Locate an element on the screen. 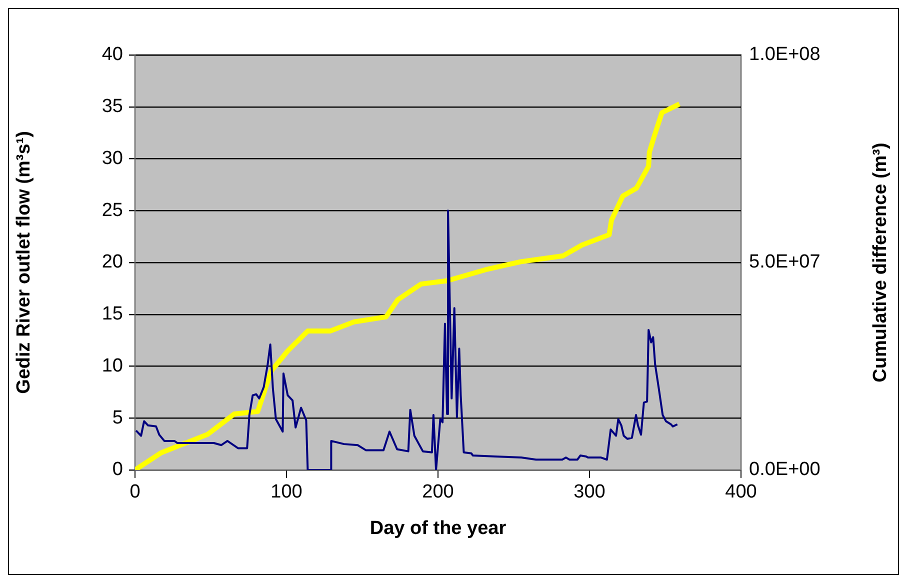 This screenshot has width=907, height=583. y-tick-label: 30 is located at coordinates (112, 158).